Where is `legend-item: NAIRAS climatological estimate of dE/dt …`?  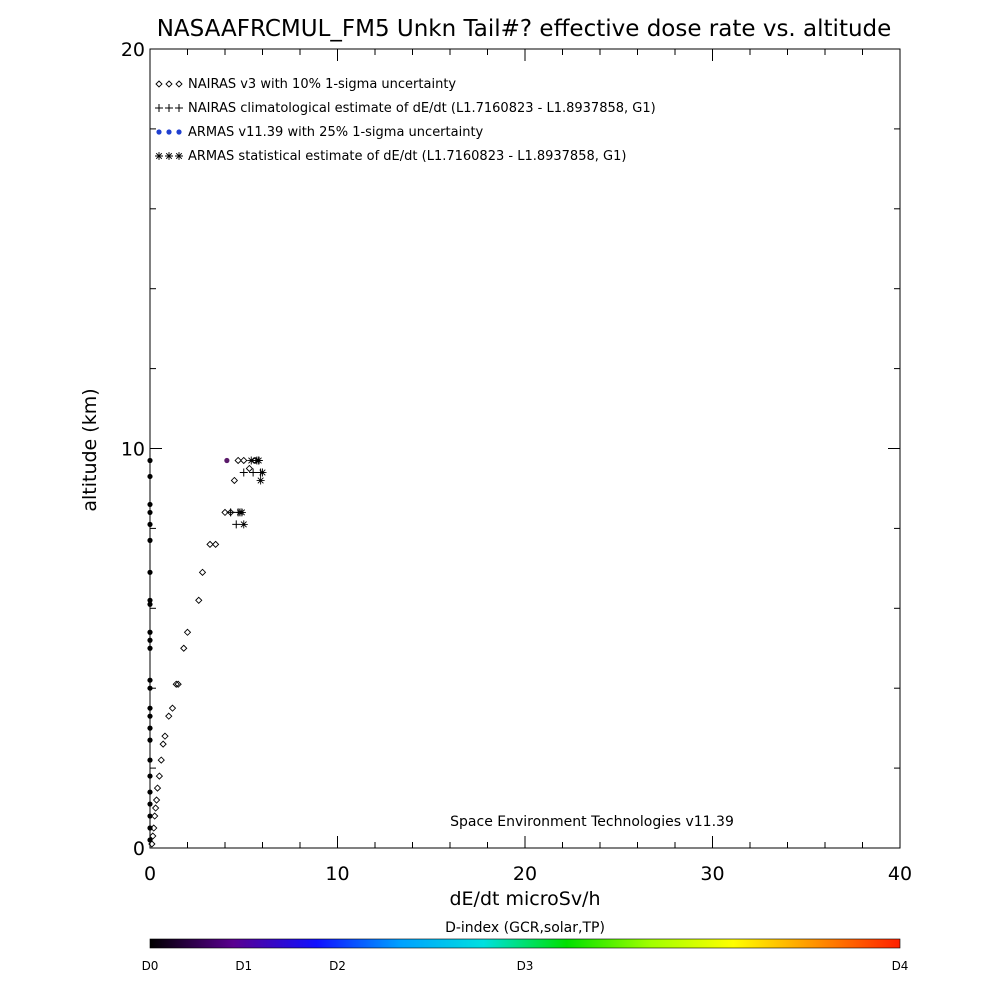
legend-item: NAIRAS climatological estimate of dE/dt … is located at coordinates (405, 108).